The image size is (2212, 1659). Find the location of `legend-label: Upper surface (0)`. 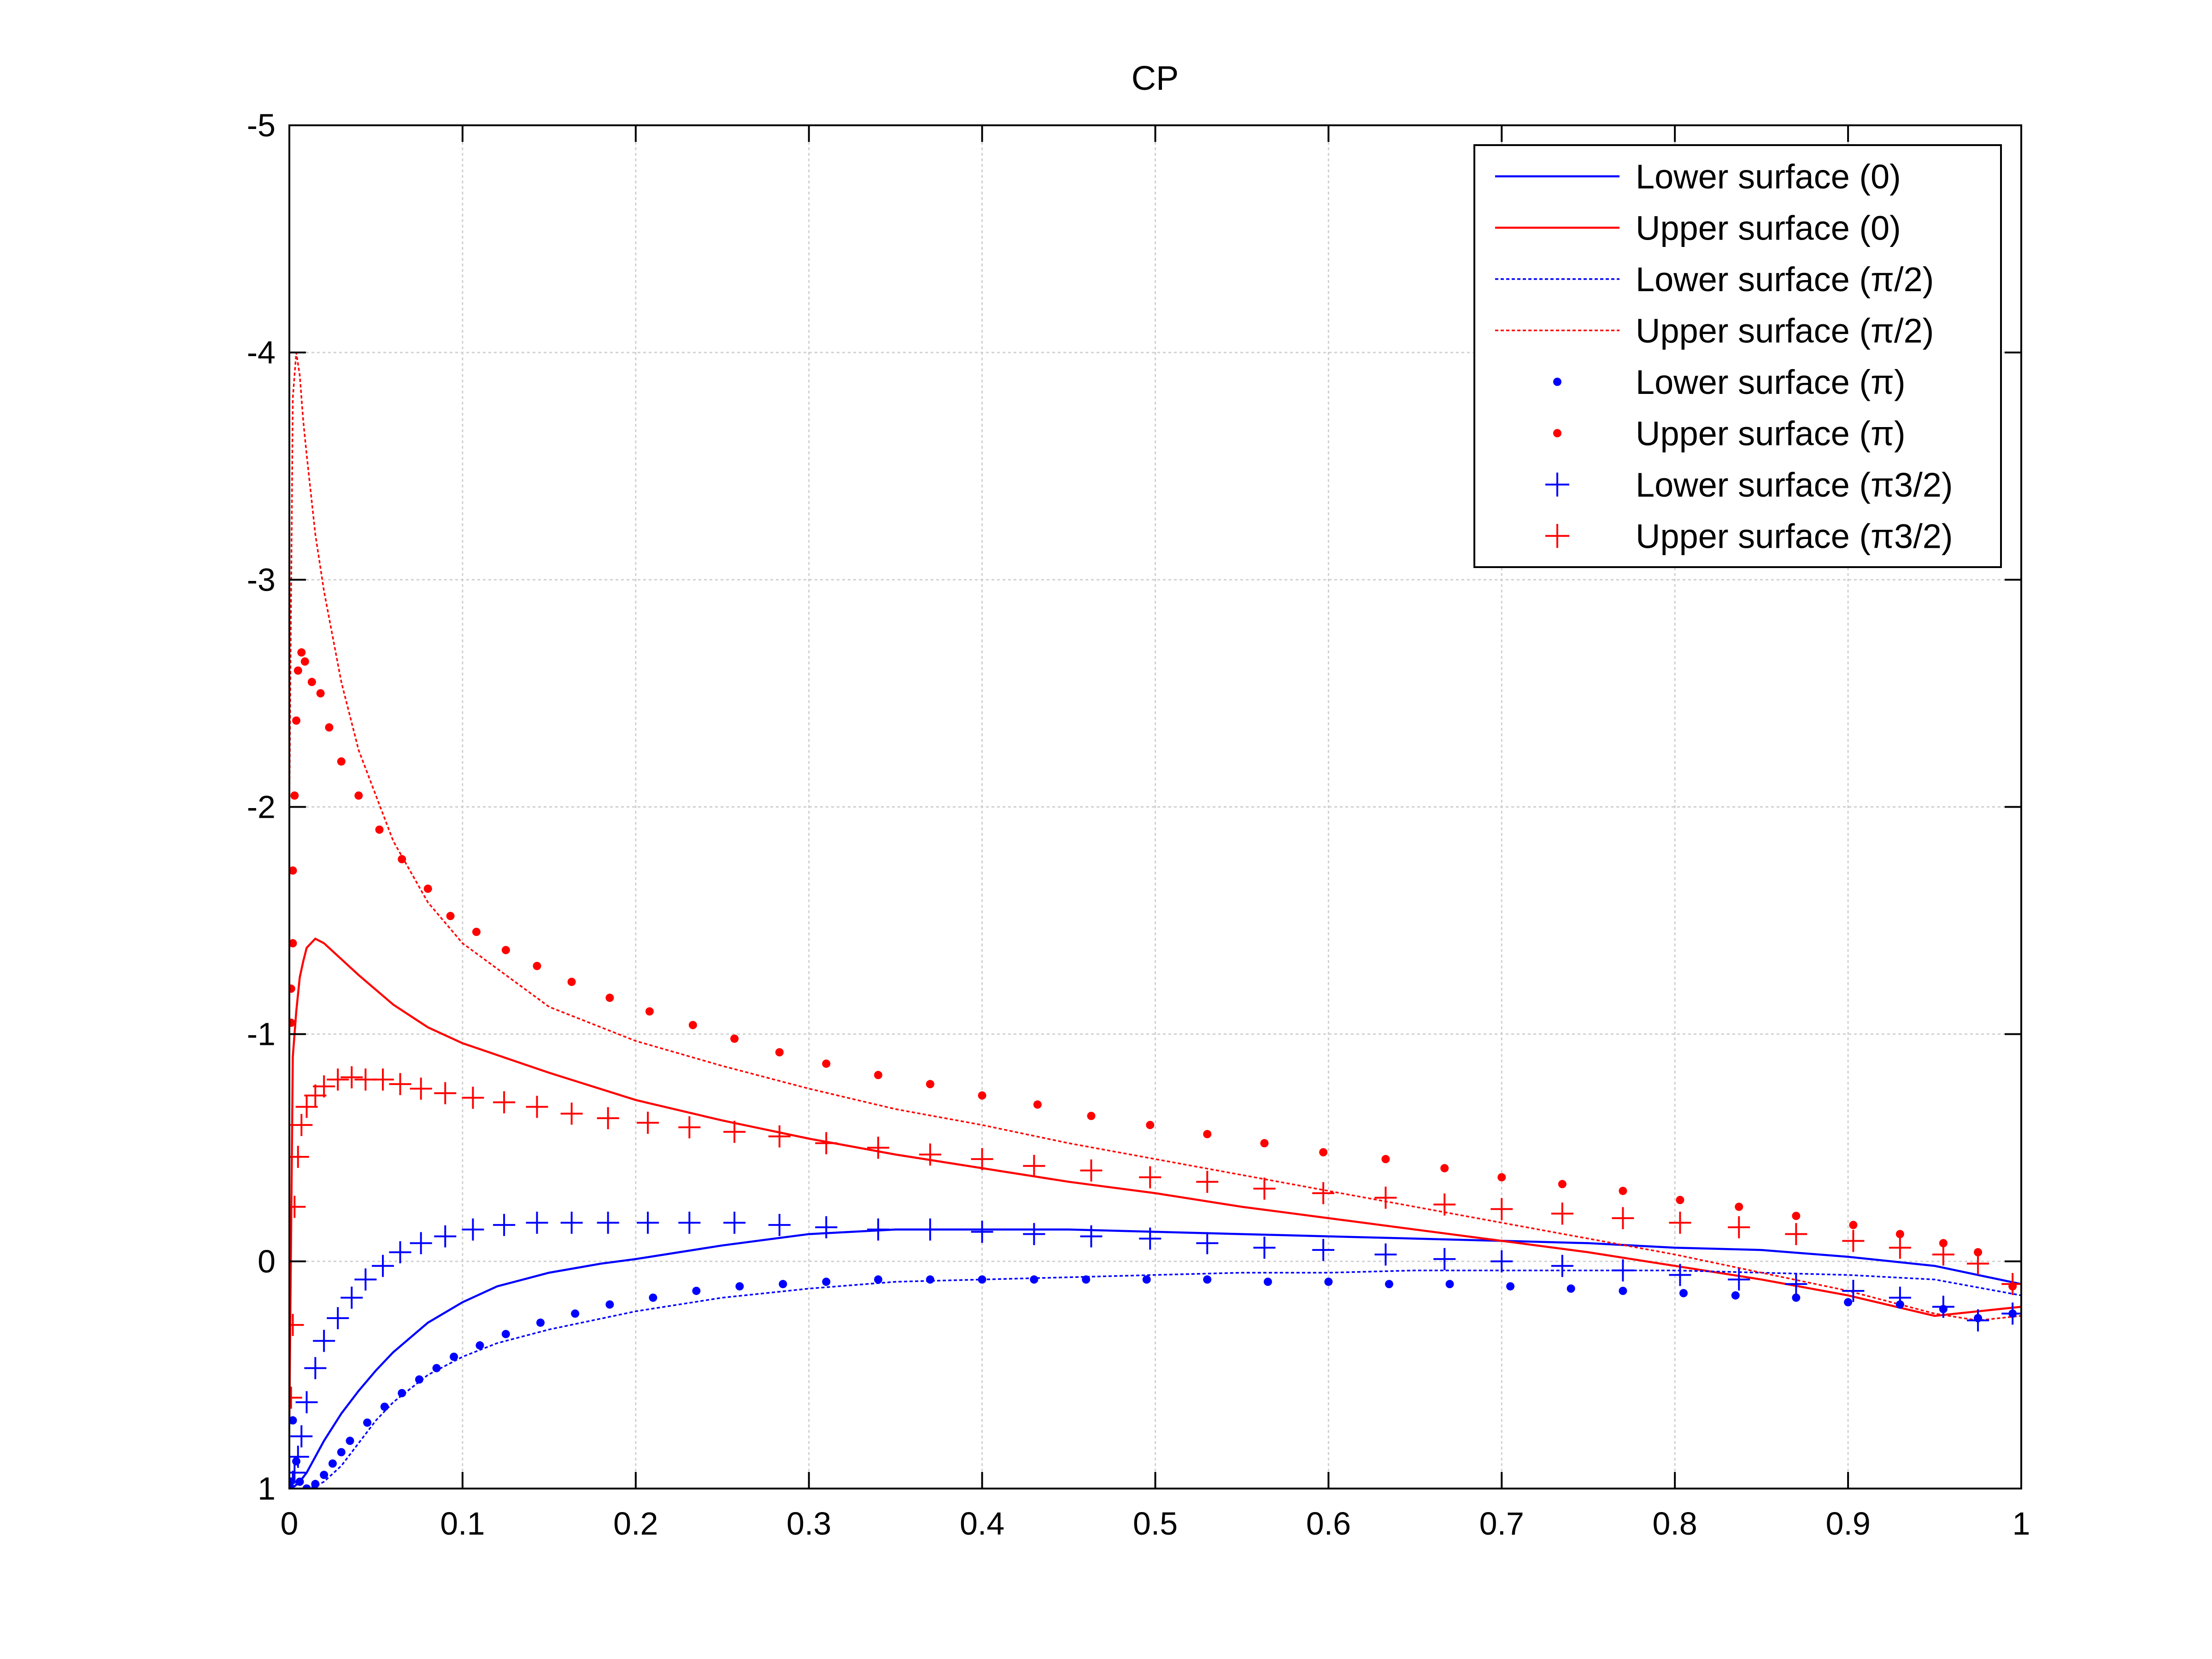

legend-label: Upper surface (0) is located at coordinates (1768, 228).